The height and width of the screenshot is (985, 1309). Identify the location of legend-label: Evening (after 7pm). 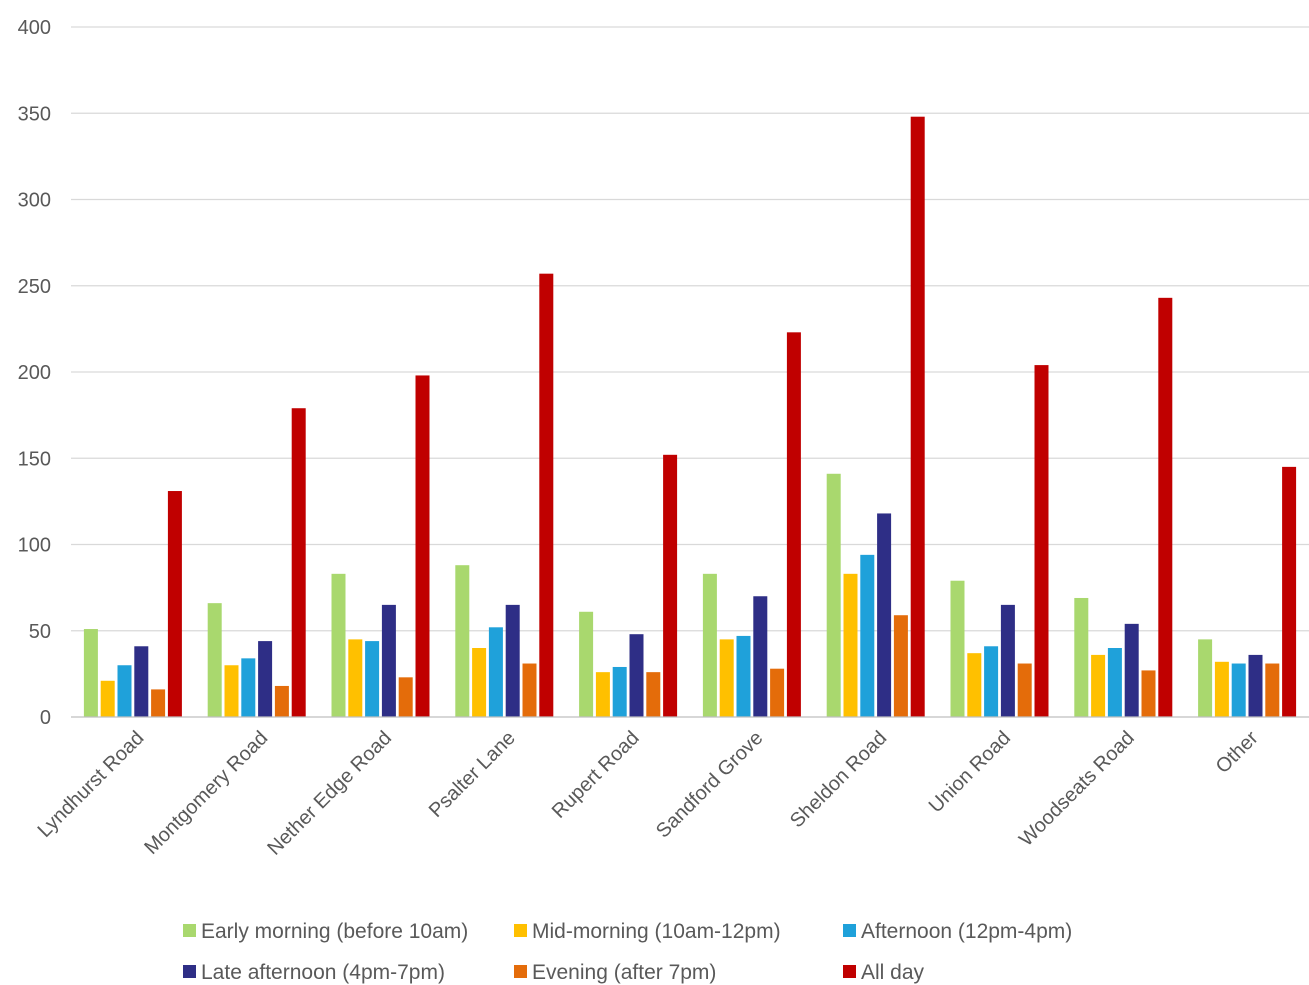
(624, 972).